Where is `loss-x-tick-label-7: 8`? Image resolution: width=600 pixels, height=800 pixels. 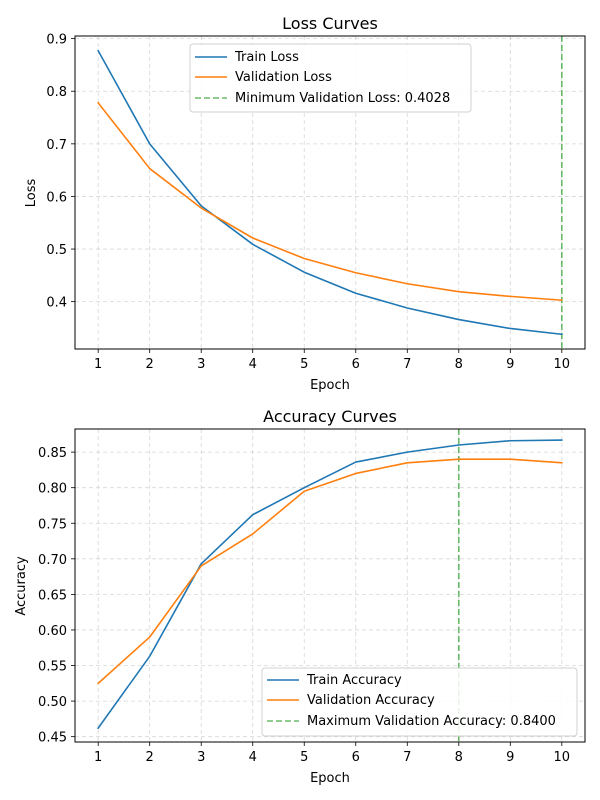
loss-x-tick-label-7: 8 is located at coordinates (459, 364).